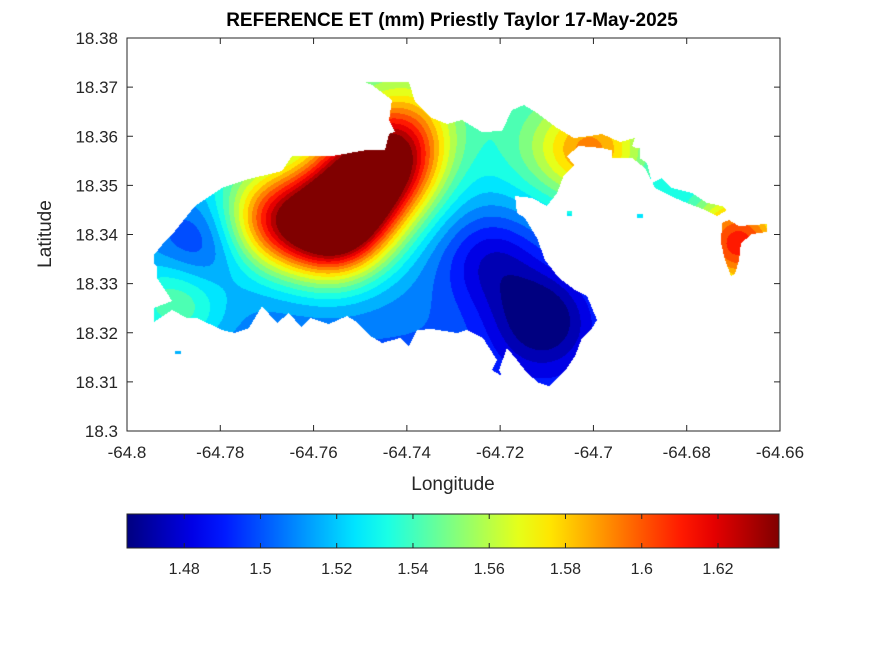 The height and width of the screenshot is (656, 875). I want to click on x-tick-label: -64.8, so click(127, 452).